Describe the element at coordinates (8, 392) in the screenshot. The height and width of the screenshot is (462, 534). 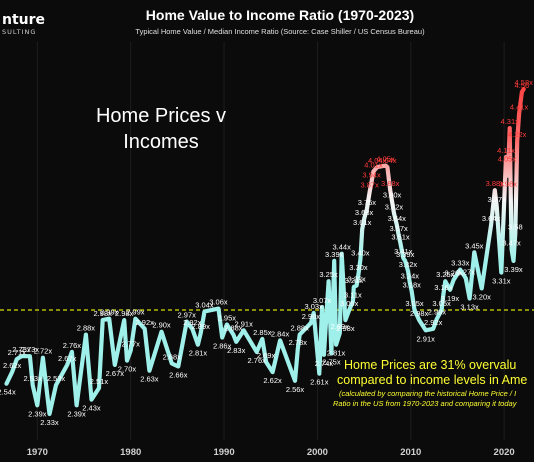
I see `point-label: 2.54x` at that location.